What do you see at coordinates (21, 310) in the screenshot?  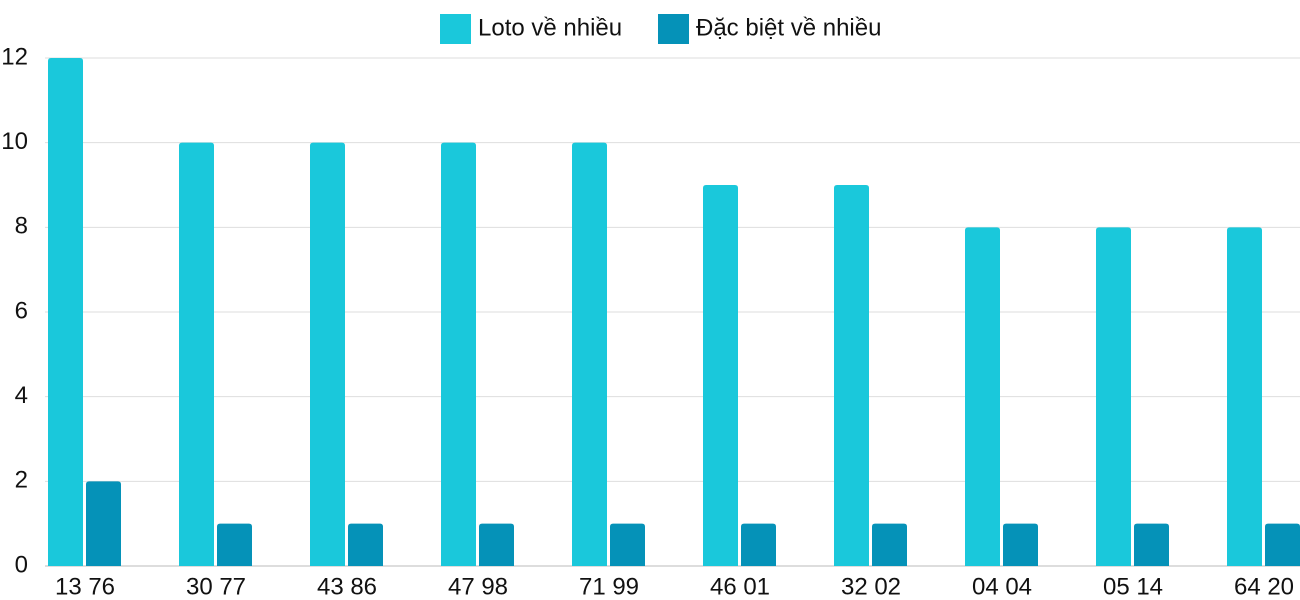 I see `y-tick-label: 6` at bounding box center [21, 310].